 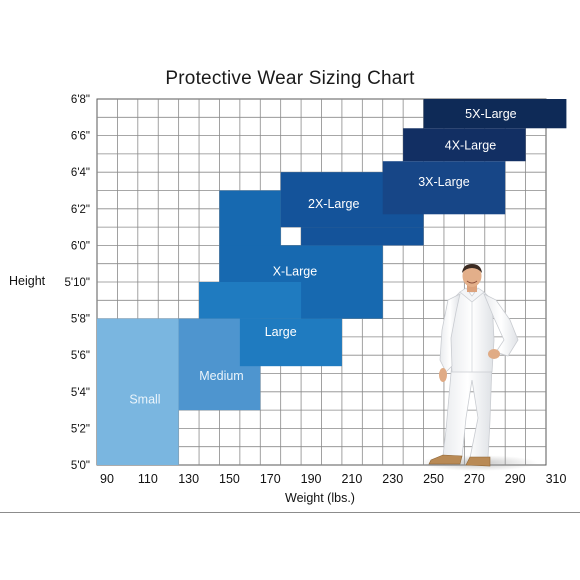 What do you see at coordinates (80, 210) in the screenshot?
I see `y-tick-label: 6'2"` at bounding box center [80, 210].